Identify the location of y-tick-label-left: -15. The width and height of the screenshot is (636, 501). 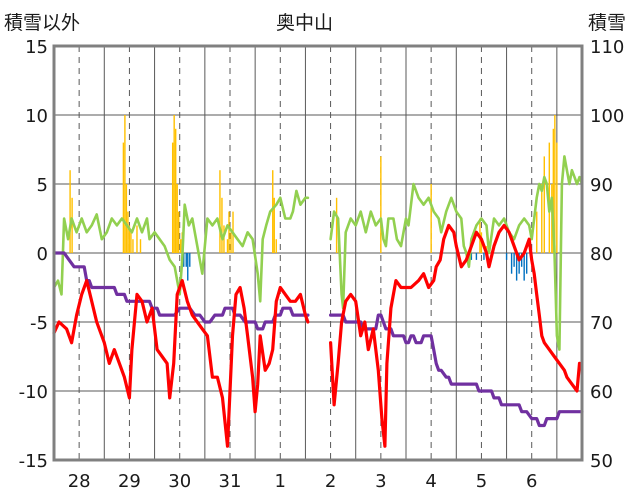
(33, 461).